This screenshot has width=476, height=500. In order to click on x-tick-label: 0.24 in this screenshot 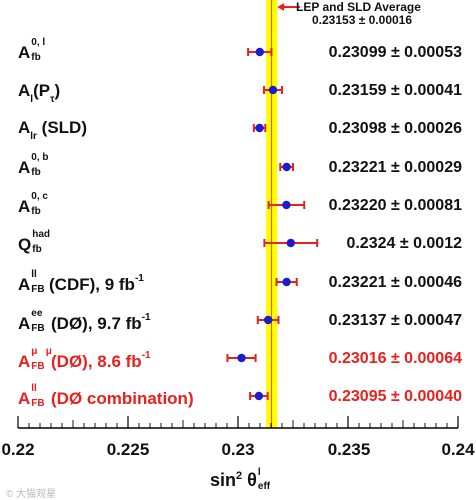, I will do `click(458, 449)`.